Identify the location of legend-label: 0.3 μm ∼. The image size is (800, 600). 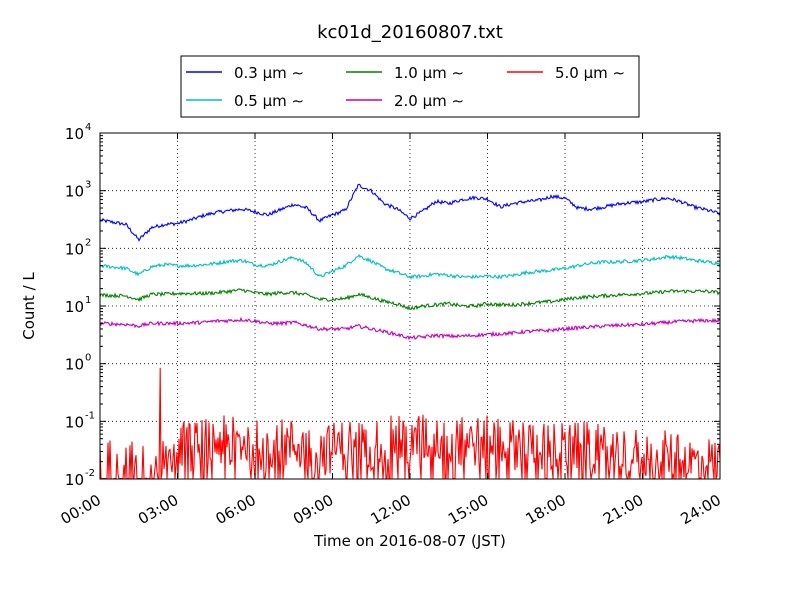
(269, 73).